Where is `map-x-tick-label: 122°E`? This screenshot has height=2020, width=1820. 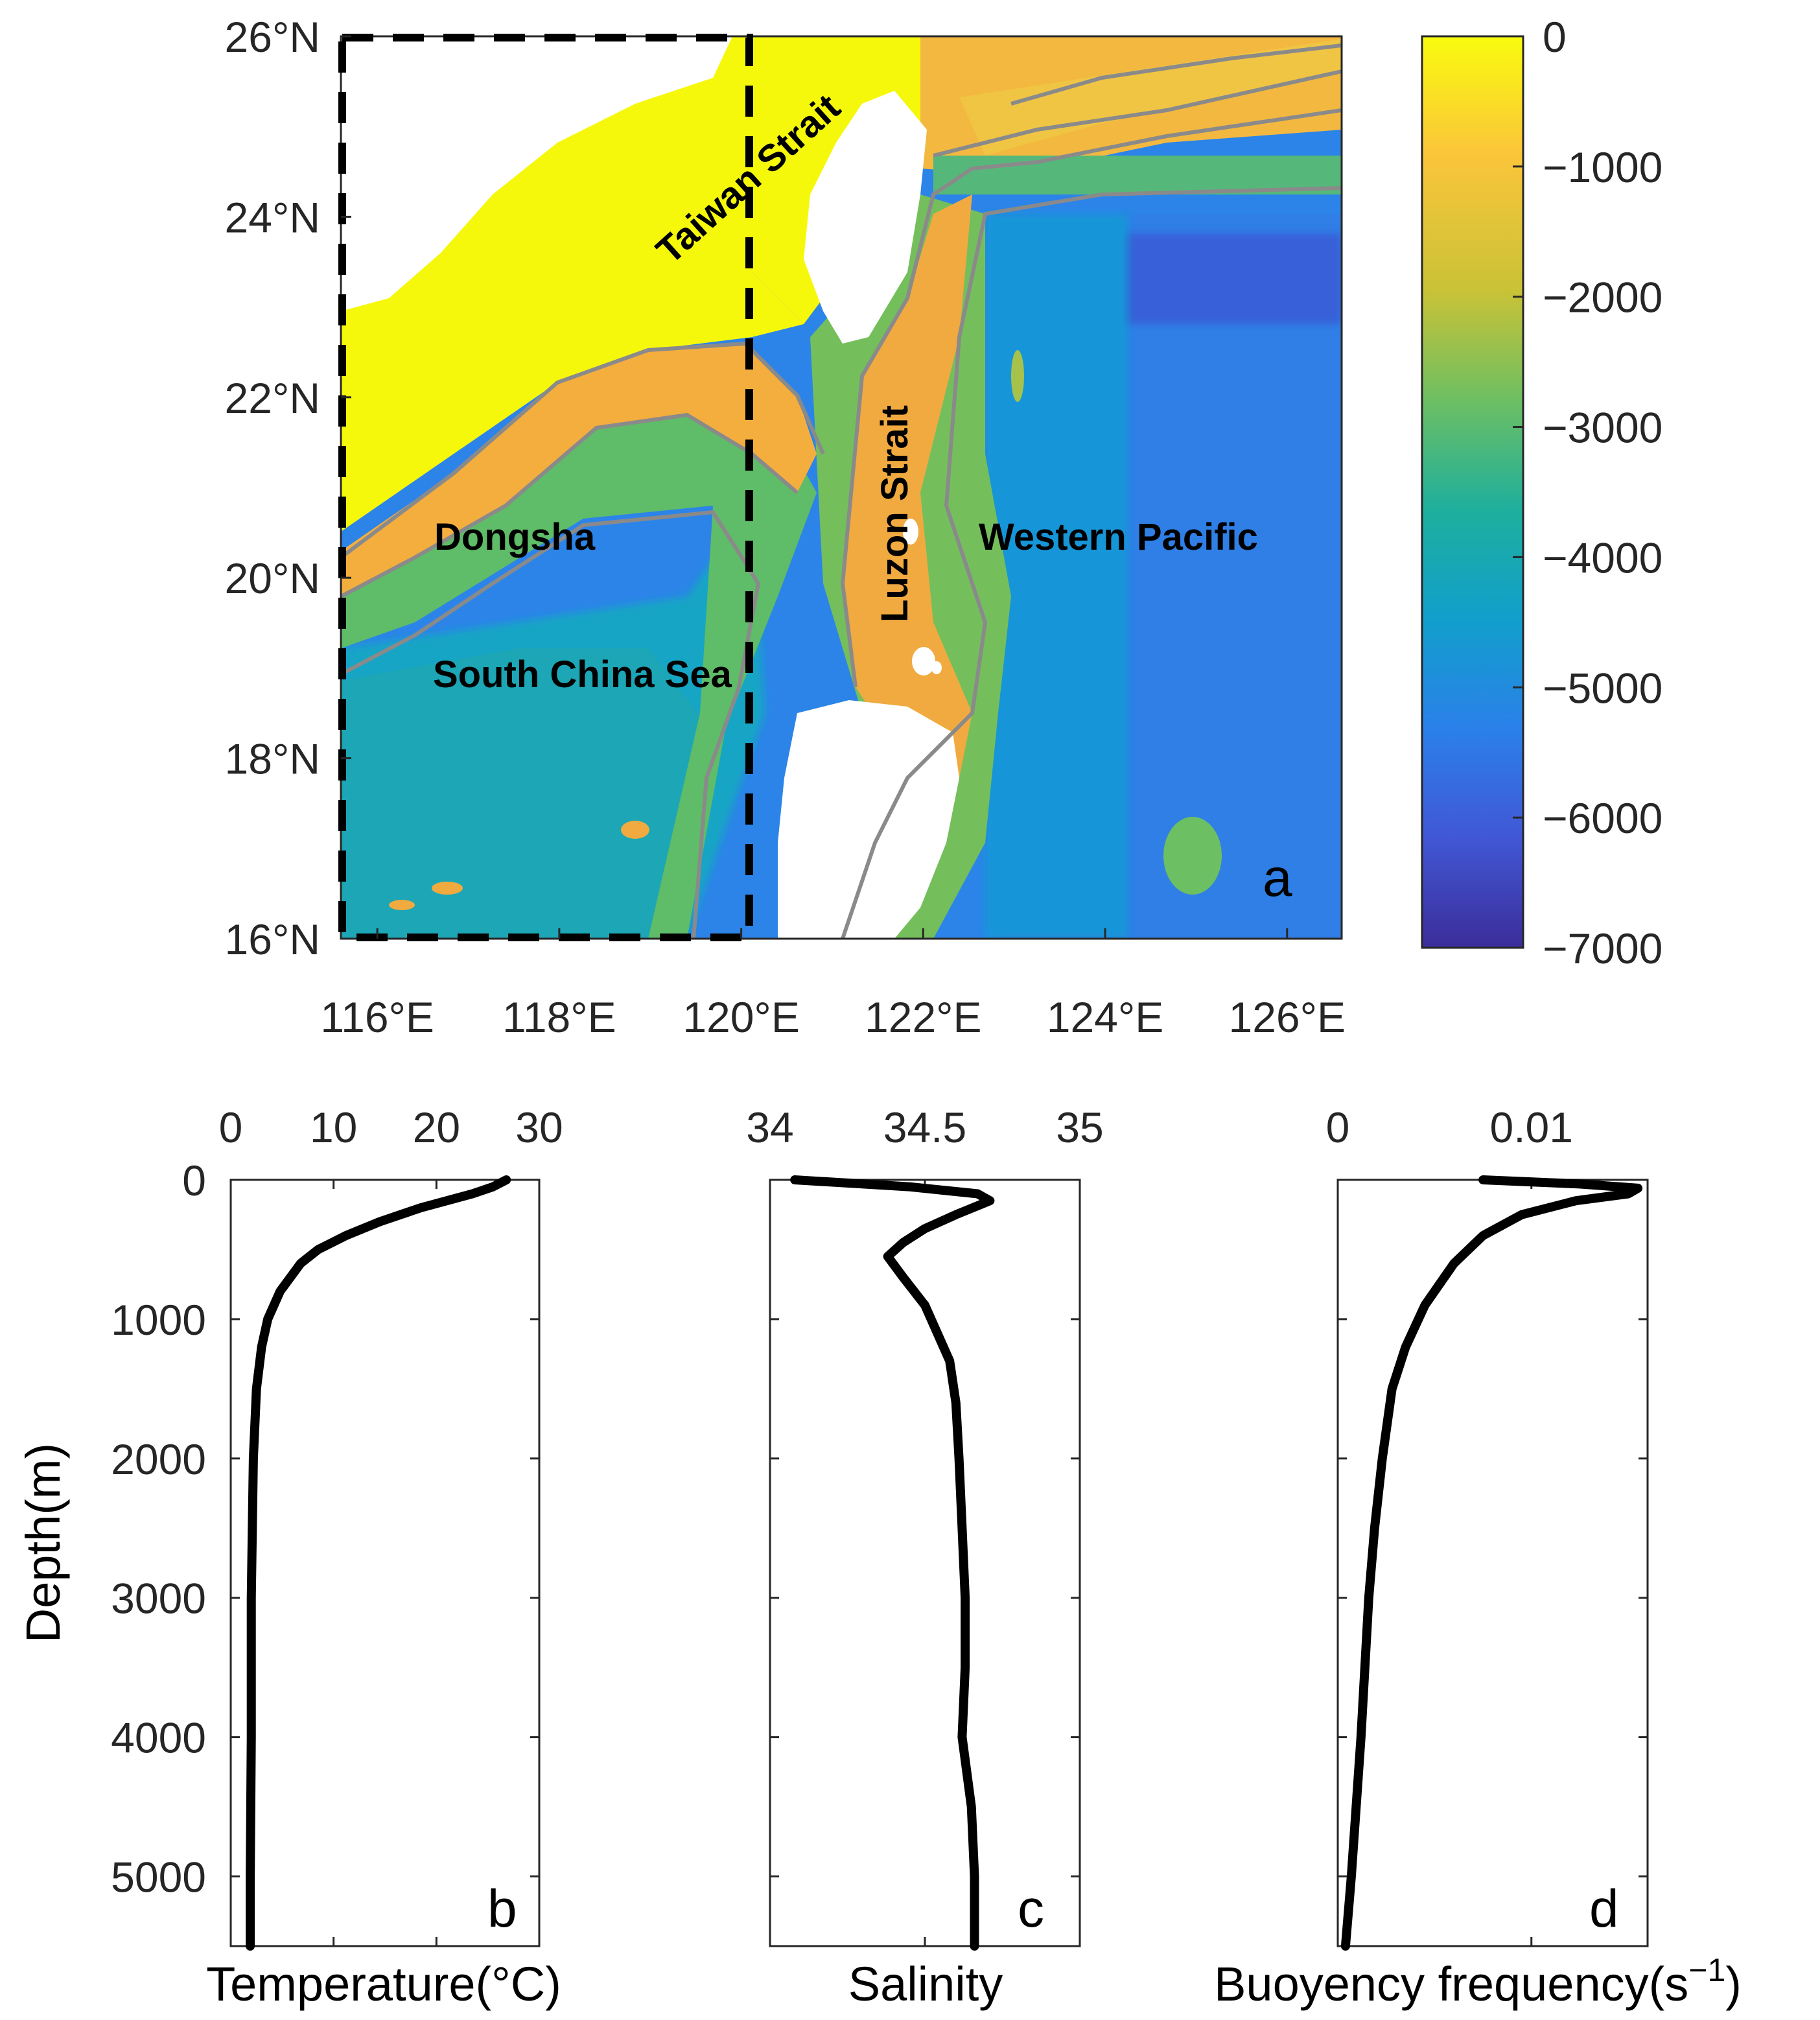 map-x-tick-label: 122°E is located at coordinates (923, 1017).